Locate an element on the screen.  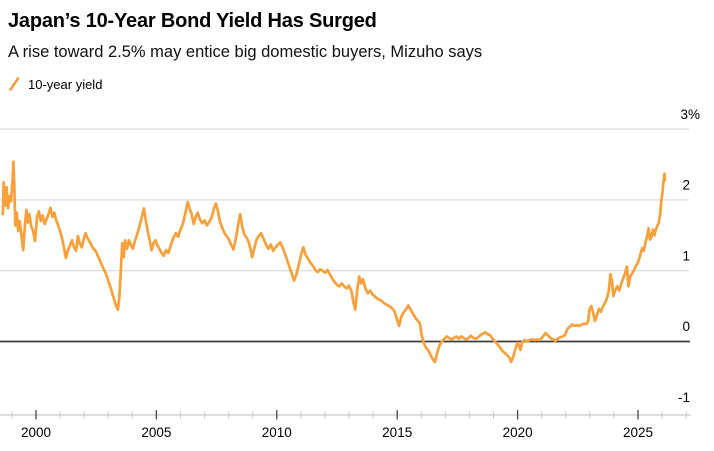
y-tick-label: 2 is located at coordinates (686, 185).